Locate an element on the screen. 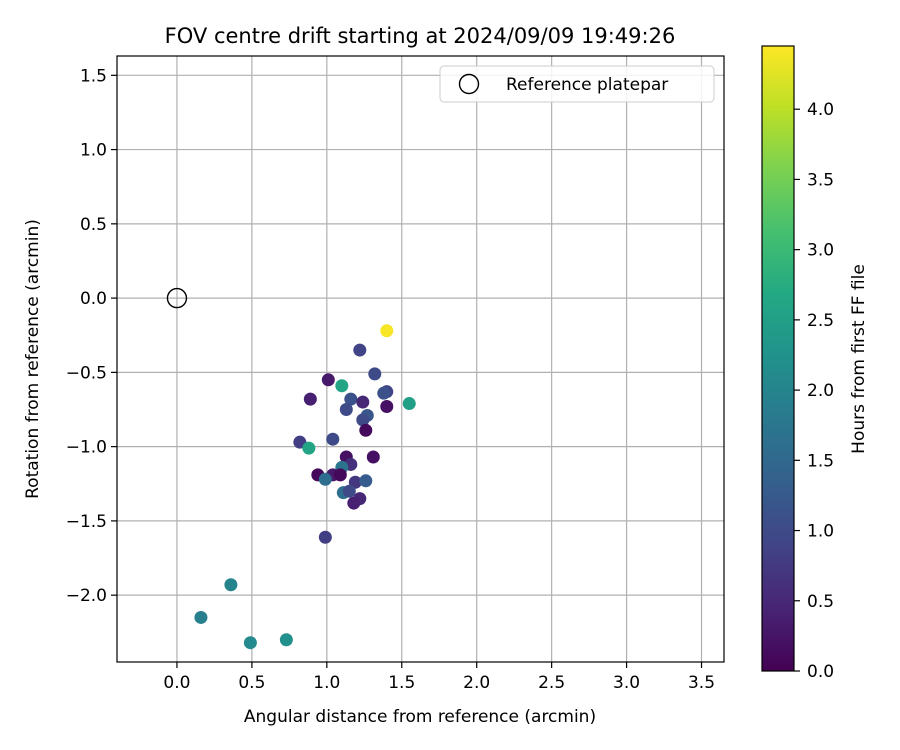  y-tick-label: −2.0 is located at coordinates (86, 596).